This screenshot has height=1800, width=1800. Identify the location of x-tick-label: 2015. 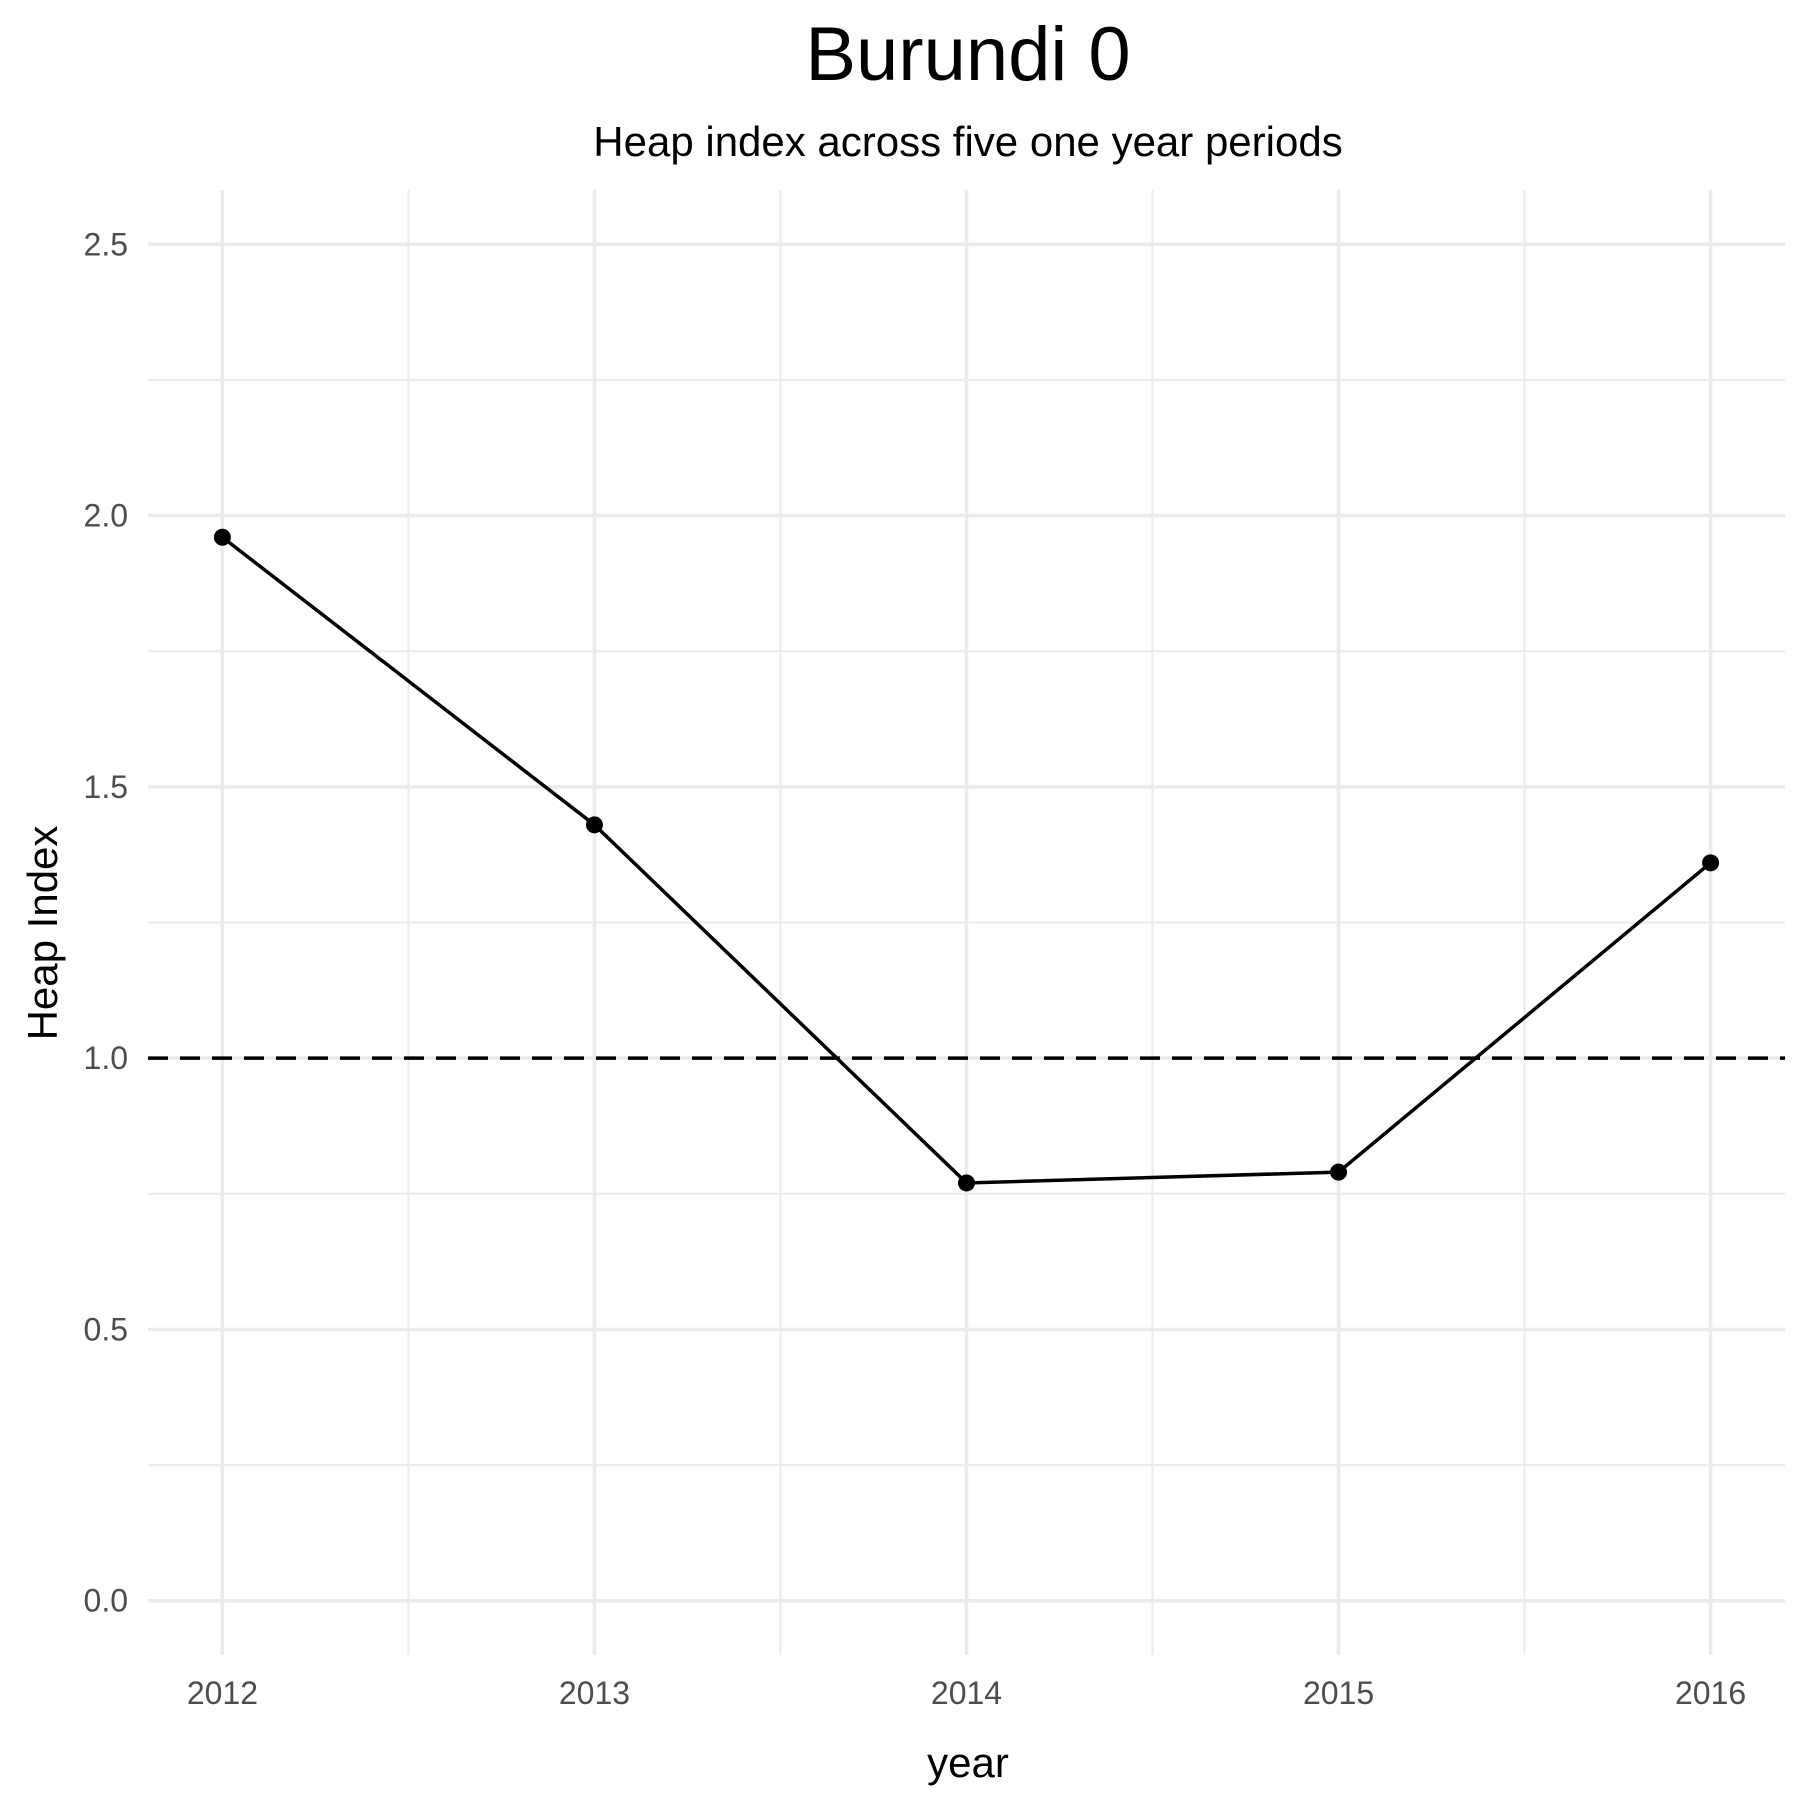
(1338, 1693).